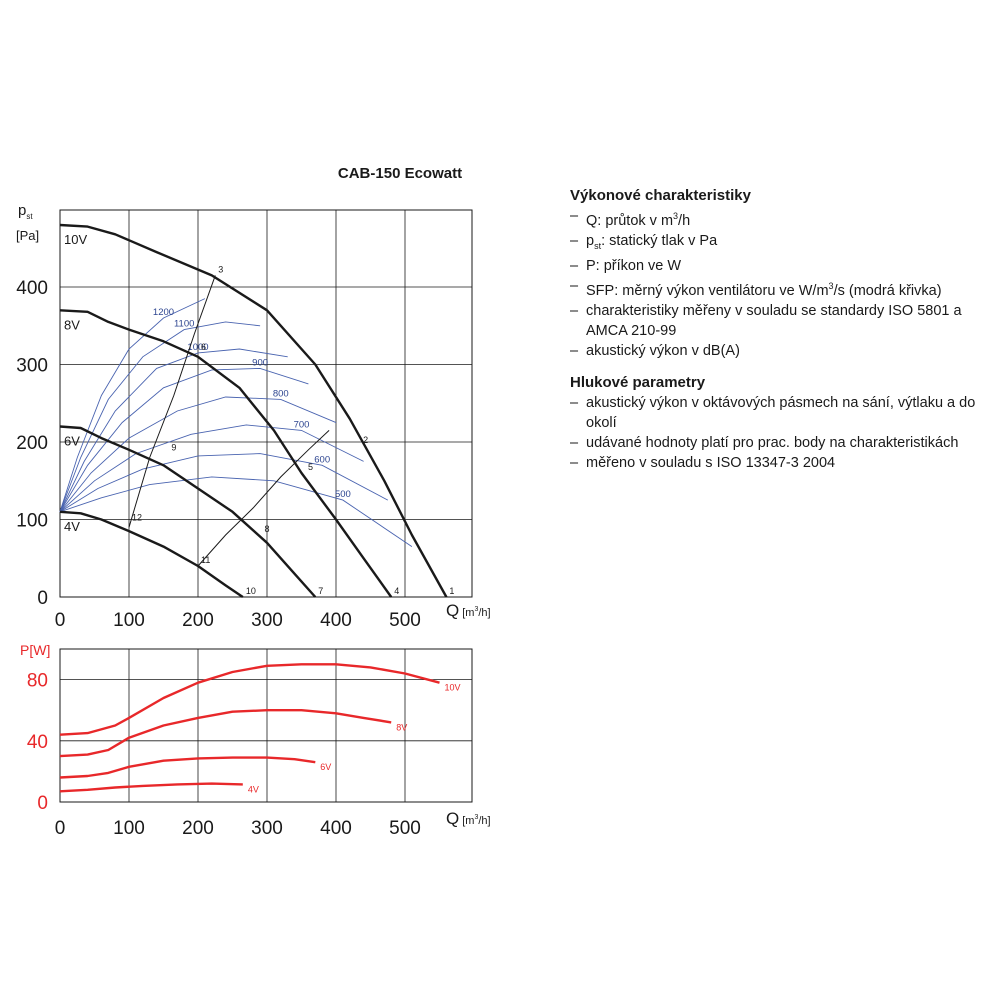 This screenshot has width=1000, height=1000. What do you see at coordinates (253, 789) in the screenshot?
I see `power-curve-label: 4V` at bounding box center [253, 789].